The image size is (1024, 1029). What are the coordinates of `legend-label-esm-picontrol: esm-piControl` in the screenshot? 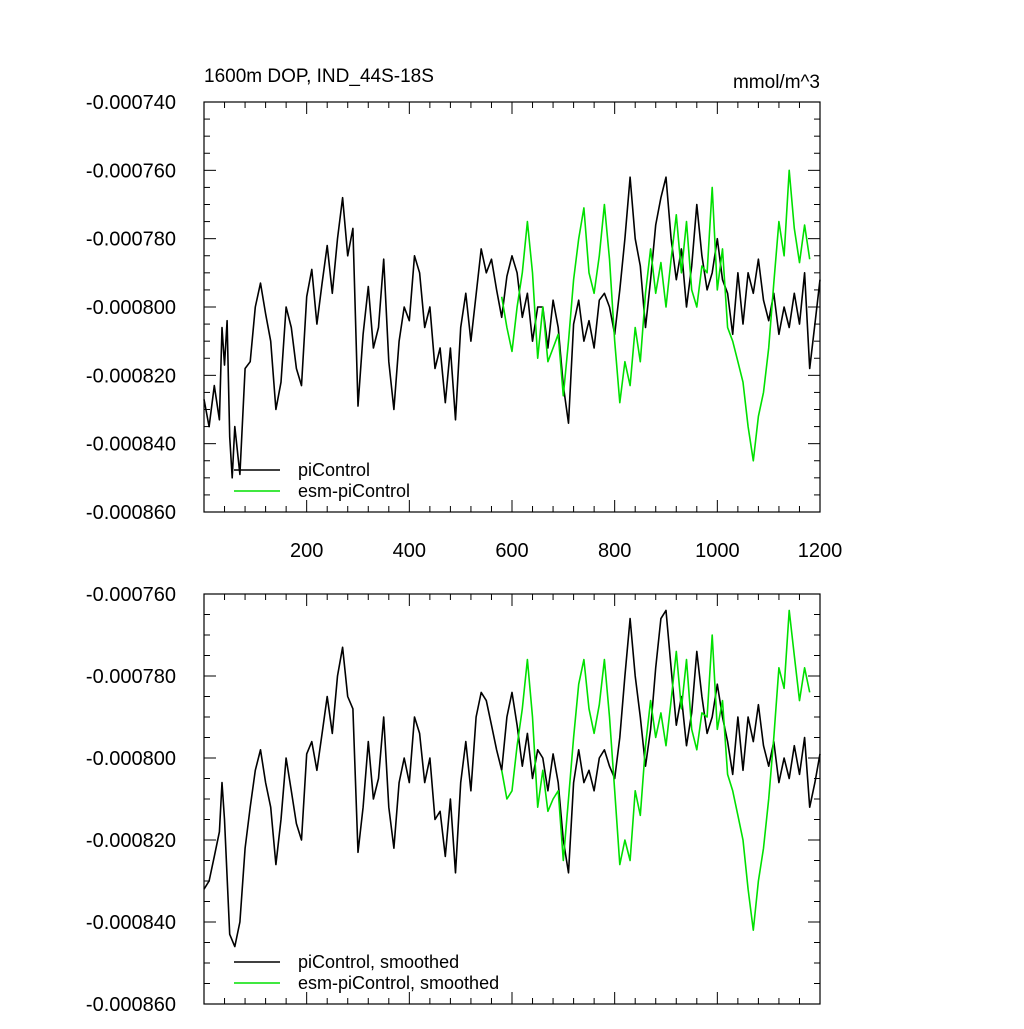 It's located at (354, 491).